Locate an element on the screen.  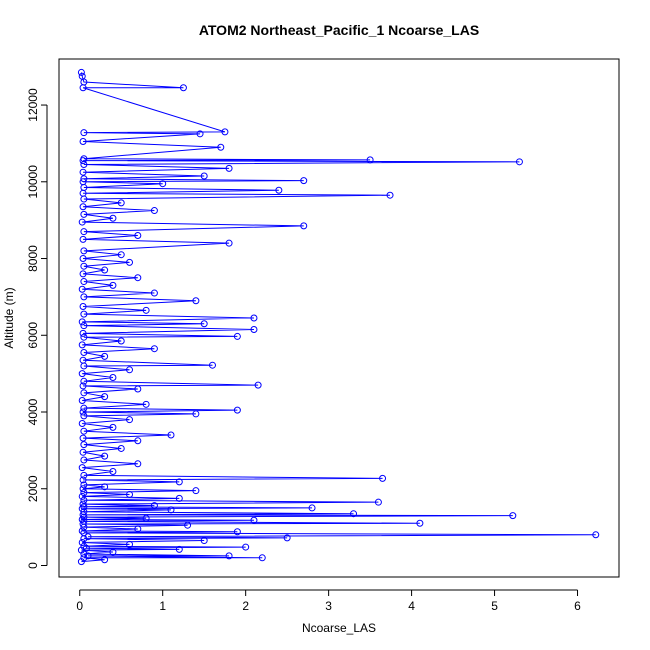
x-tick-label: 2 is located at coordinates (245, 606).